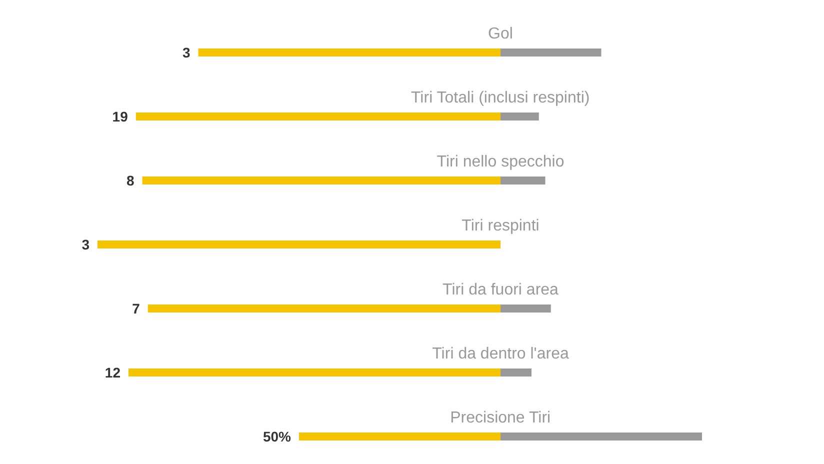 The image size is (824, 464). Describe the element at coordinates (500, 34) in the screenshot. I see `y-tick-label: Gol` at that location.